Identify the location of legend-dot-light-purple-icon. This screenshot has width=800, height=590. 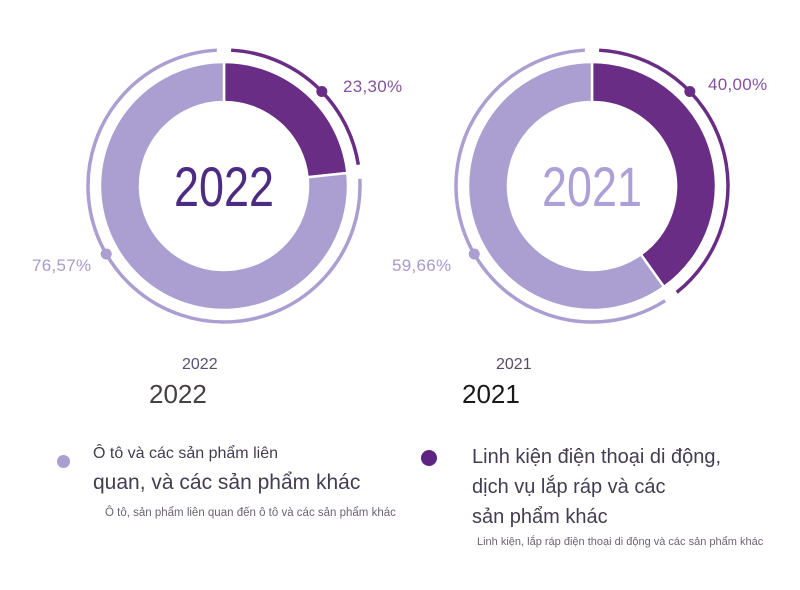
(63, 461).